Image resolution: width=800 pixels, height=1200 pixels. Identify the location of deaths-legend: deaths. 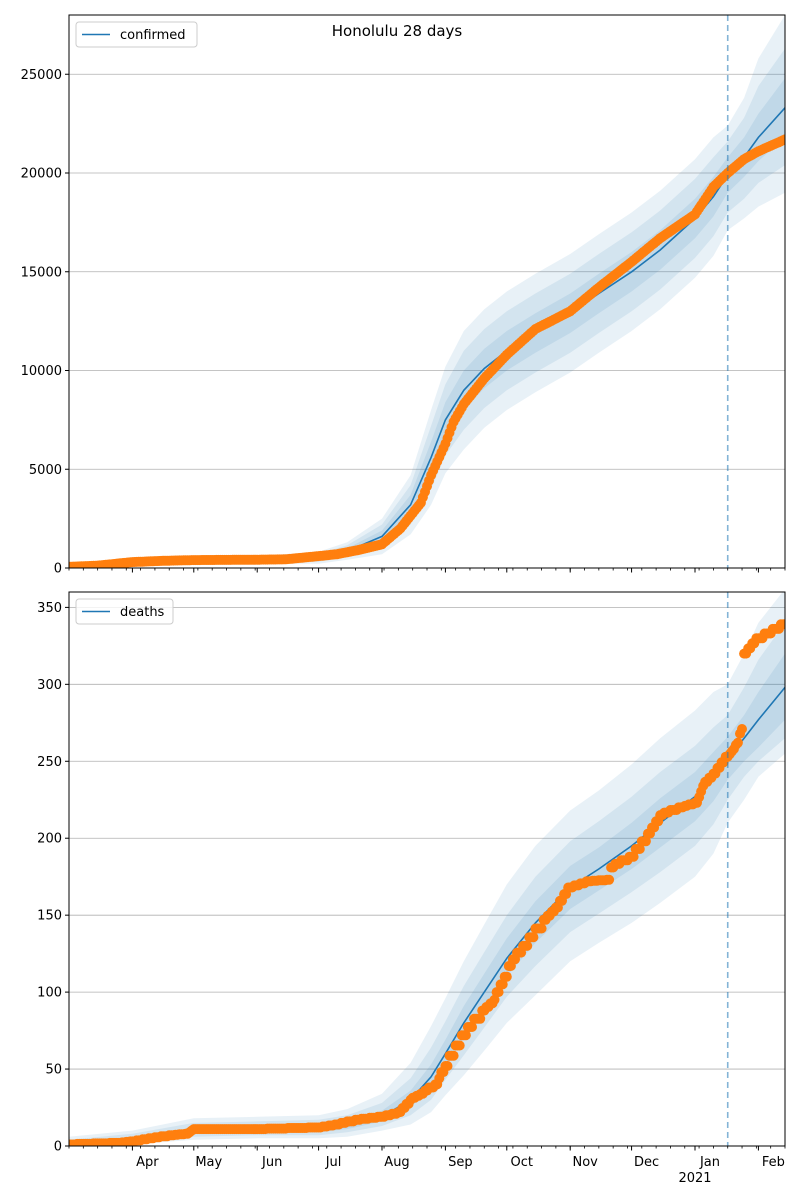
(124, 611).